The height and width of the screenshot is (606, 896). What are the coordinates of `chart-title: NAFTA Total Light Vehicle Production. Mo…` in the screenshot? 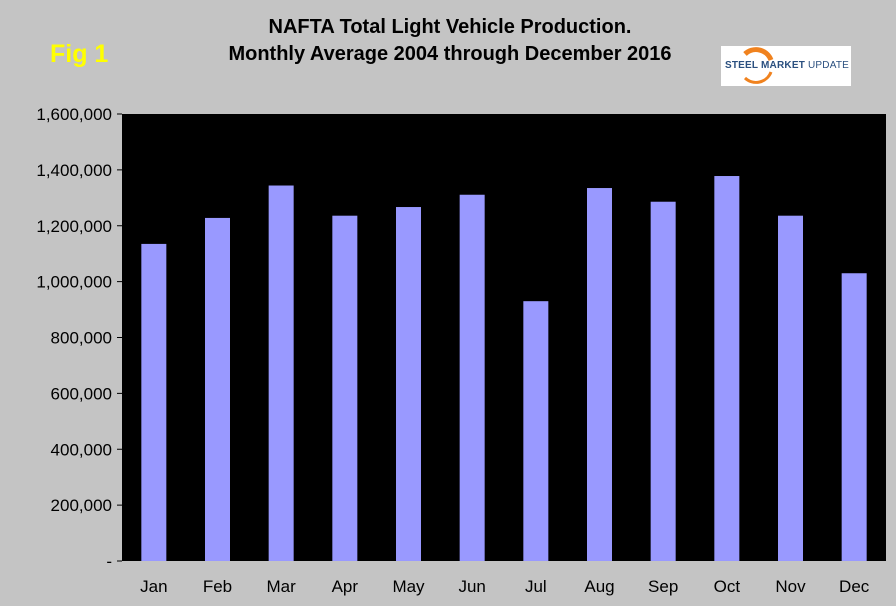 It's located at (450, 41).